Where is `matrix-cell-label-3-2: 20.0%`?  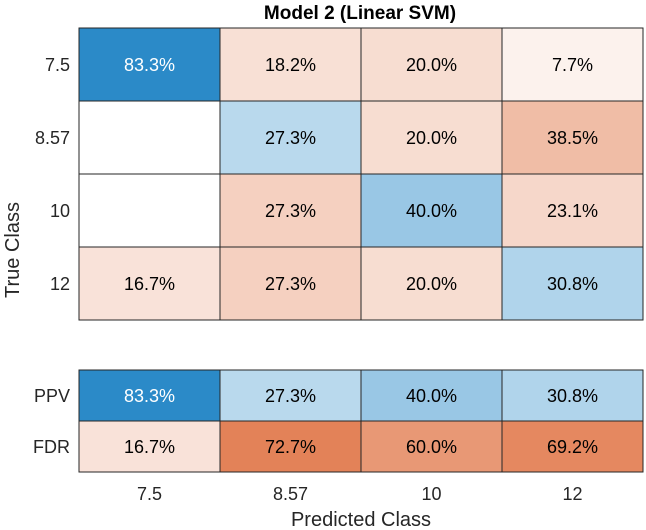 matrix-cell-label-3-2: 20.0% is located at coordinates (431, 284).